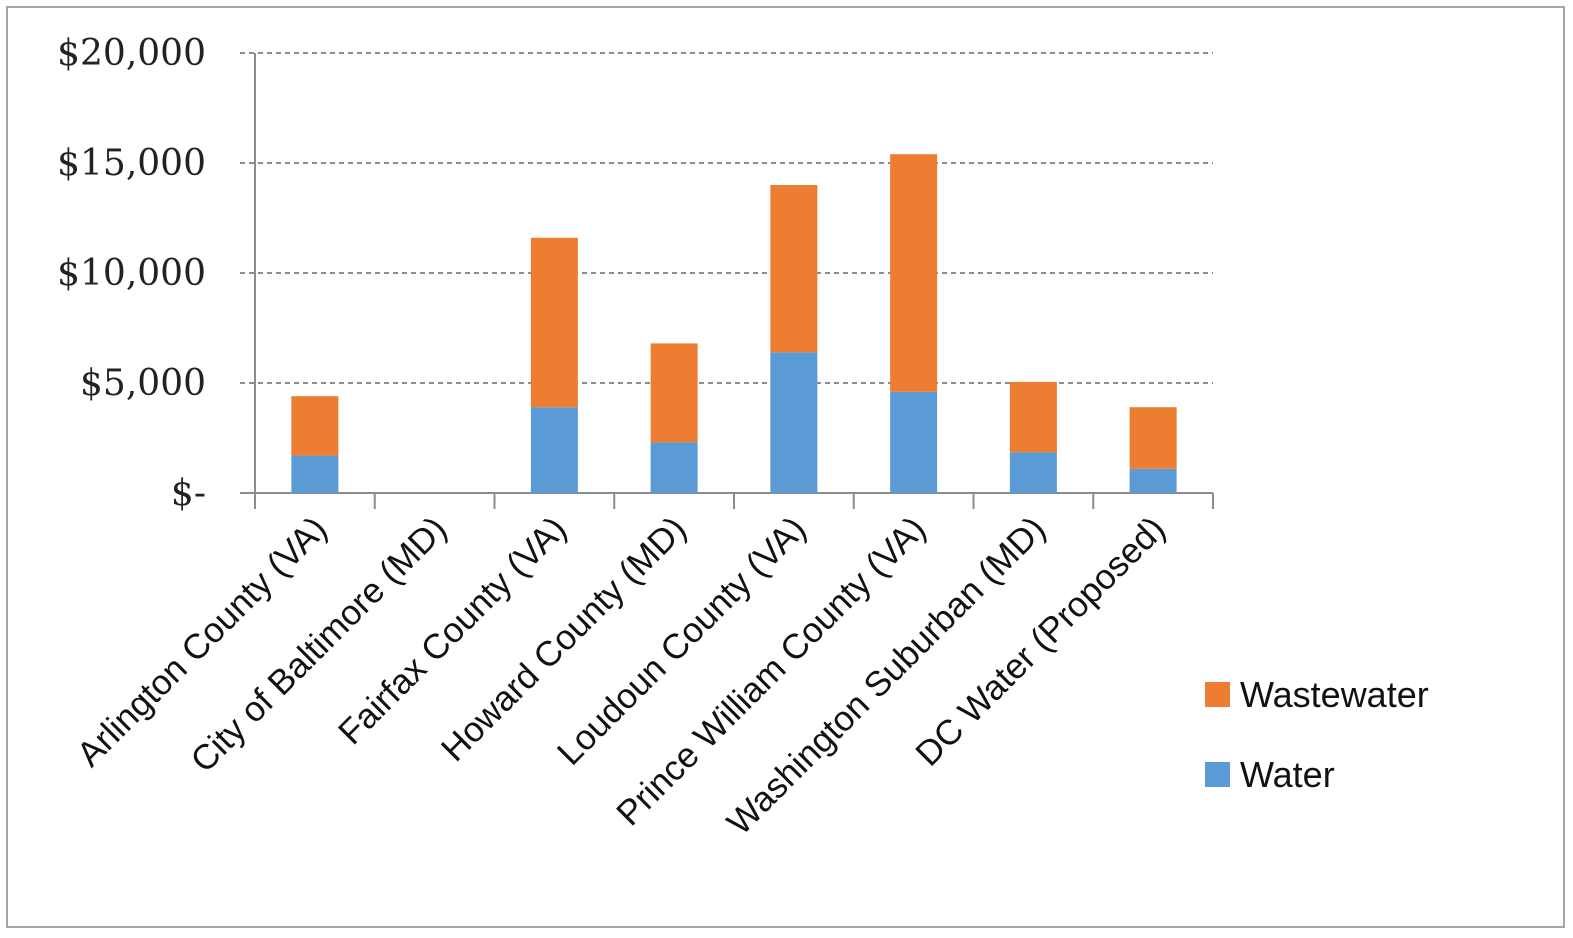 Image resolution: width=1573 pixels, height=938 pixels. What do you see at coordinates (131, 53) in the screenshot?
I see `y-tick-label: $20,000` at bounding box center [131, 53].